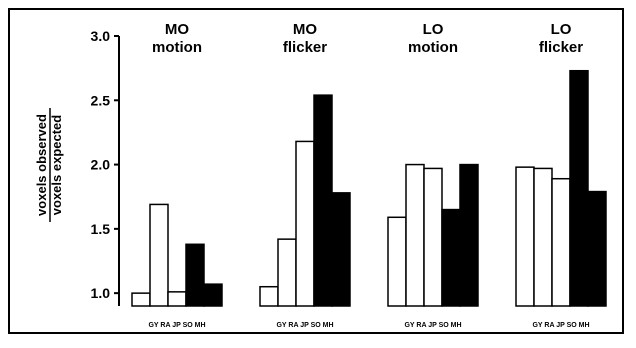 This screenshot has height=348, width=636. I want to click on y-tick-label: 2.0, so click(101, 165).